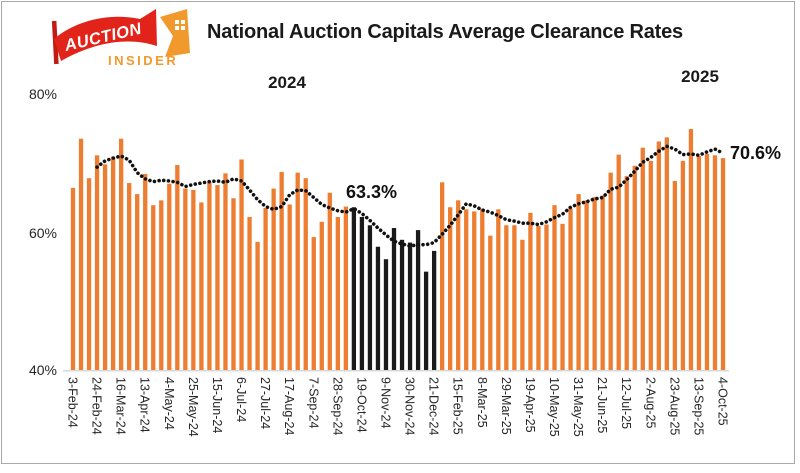  What do you see at coordinates (313, 402) in the screenshot?
I see `x-axis-label: 7-Sep-24` at bounding box center [313, 402].